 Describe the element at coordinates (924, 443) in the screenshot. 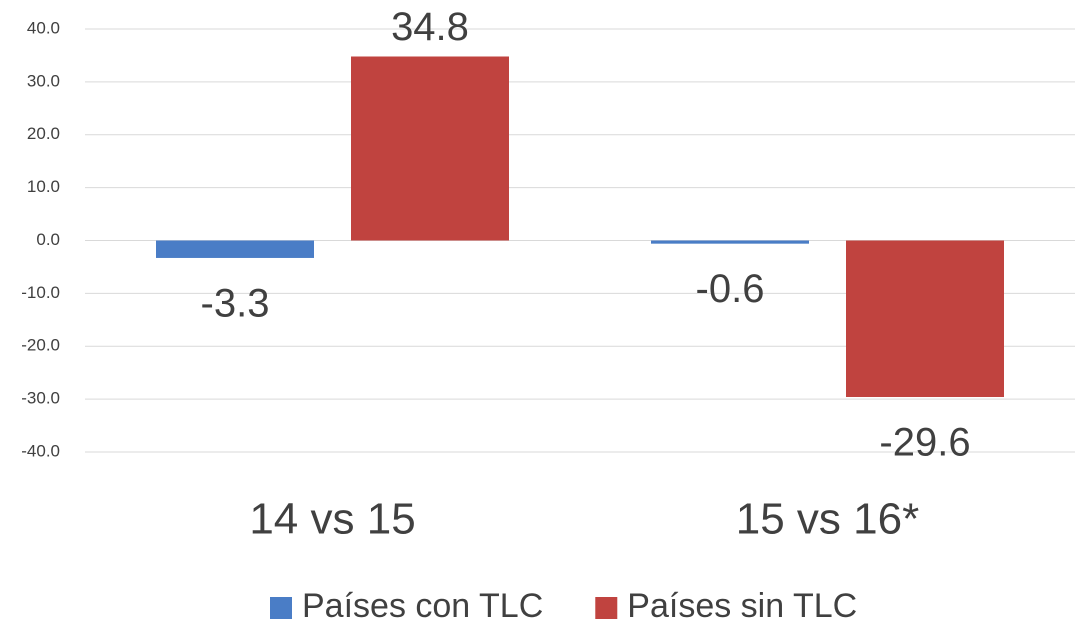

I see `data-label: -29.6` at that location.